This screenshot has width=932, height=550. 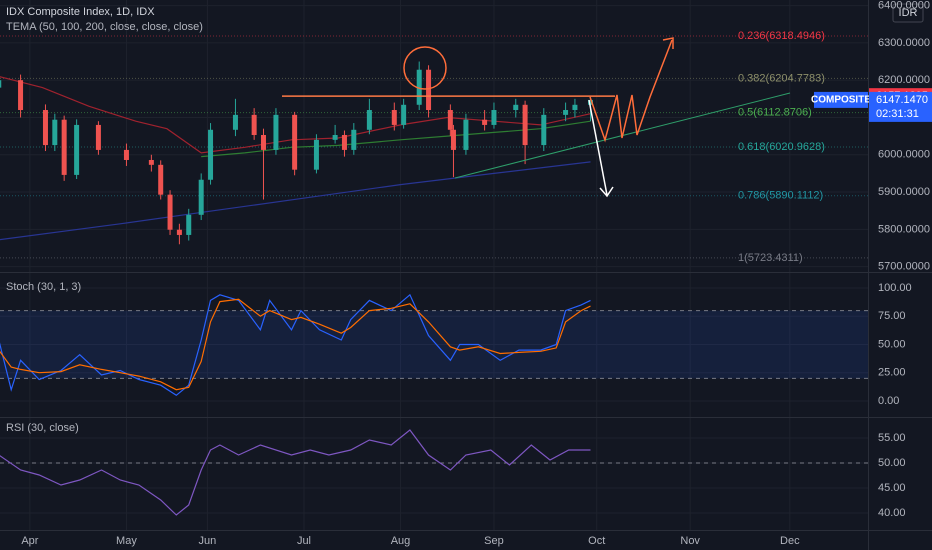 What do you see at coordinates (781, 147) in the screenshot?
I see `fib-label: 0.618(6020.9628)` at bounding box center [781, 147].